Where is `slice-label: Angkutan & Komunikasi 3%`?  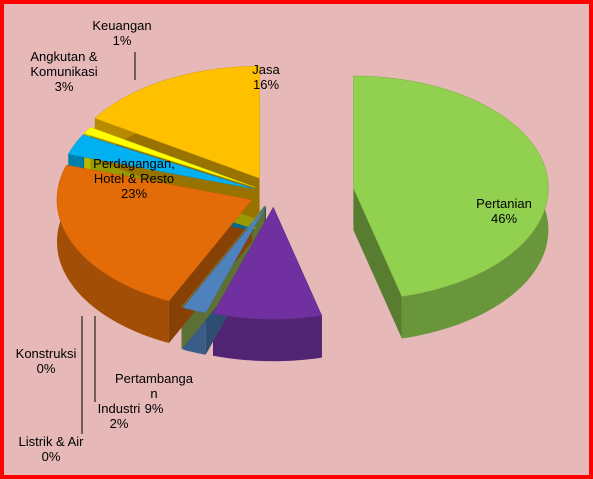
slice-label: Angkutan & Komunikasi 3% is located at coordinates (63, 71).